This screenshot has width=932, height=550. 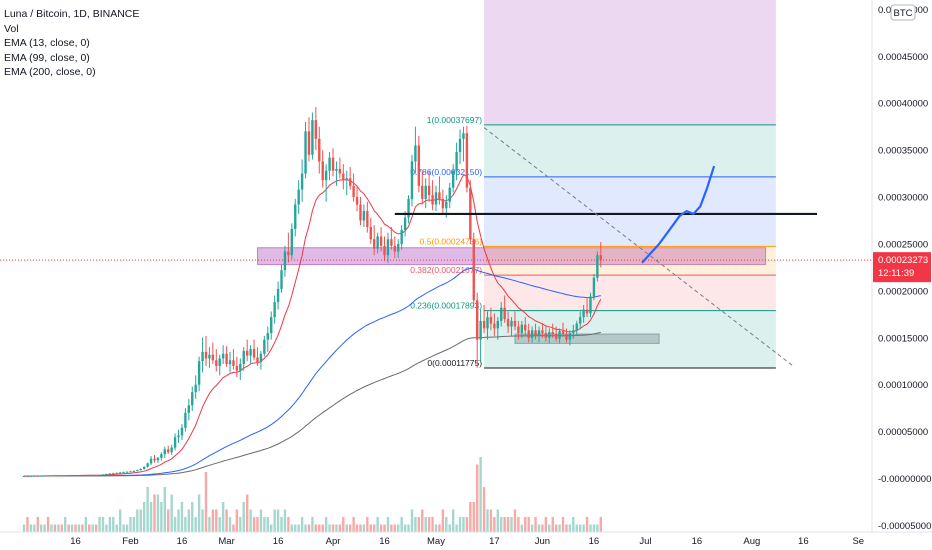 I want to click on price-tick-label: 0.00025000, so click(x=903, y=244).